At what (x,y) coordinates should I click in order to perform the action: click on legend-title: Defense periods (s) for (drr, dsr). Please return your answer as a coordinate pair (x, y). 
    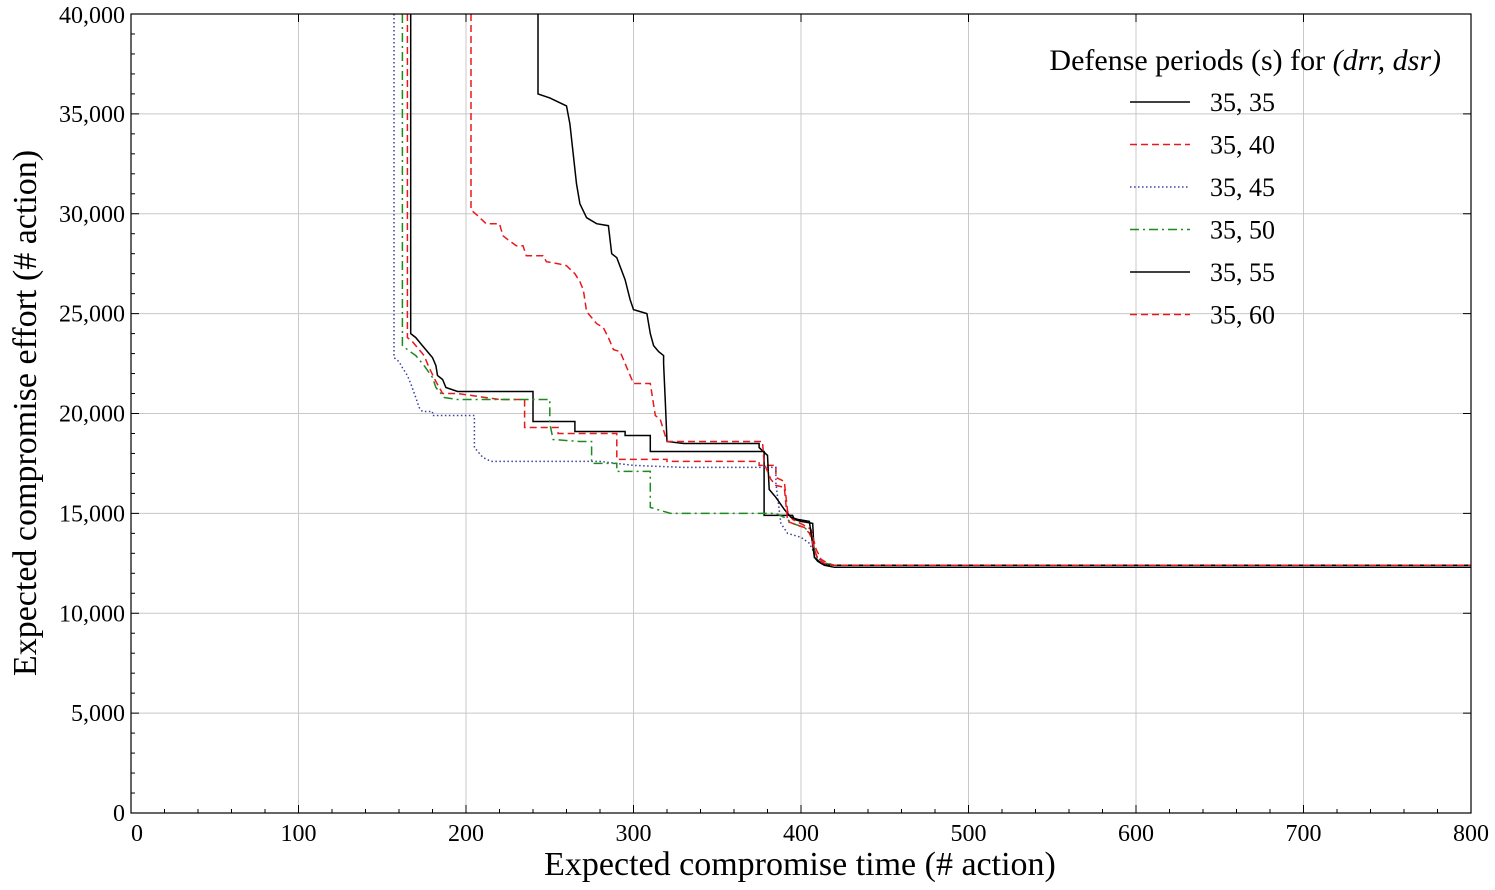
    Looking at the image, I should click on (1245, 60).